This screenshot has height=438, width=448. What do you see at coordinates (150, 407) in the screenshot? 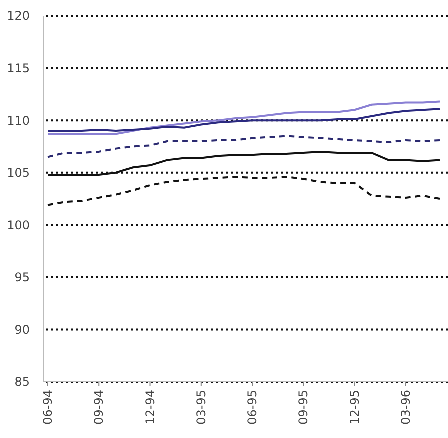
I see `x-tick-label: 12-94` at bounding box center [150, 407].